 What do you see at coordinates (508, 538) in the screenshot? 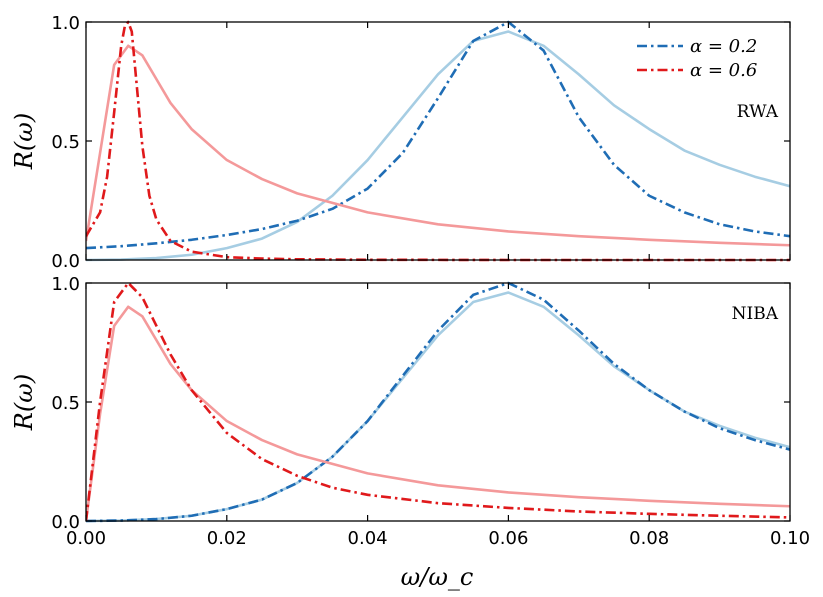
I see `x-tick-label: 0.06` at bounding box center [508, 538].